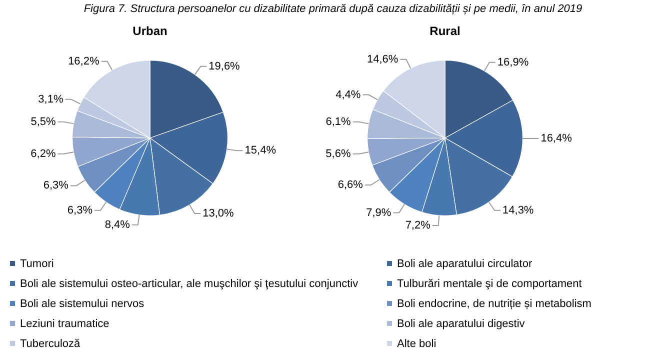 The image size is (666, 349). Describe the element at coordinates (348, 94) in the screenshot. I see `data-label: 4,4%` at that location.